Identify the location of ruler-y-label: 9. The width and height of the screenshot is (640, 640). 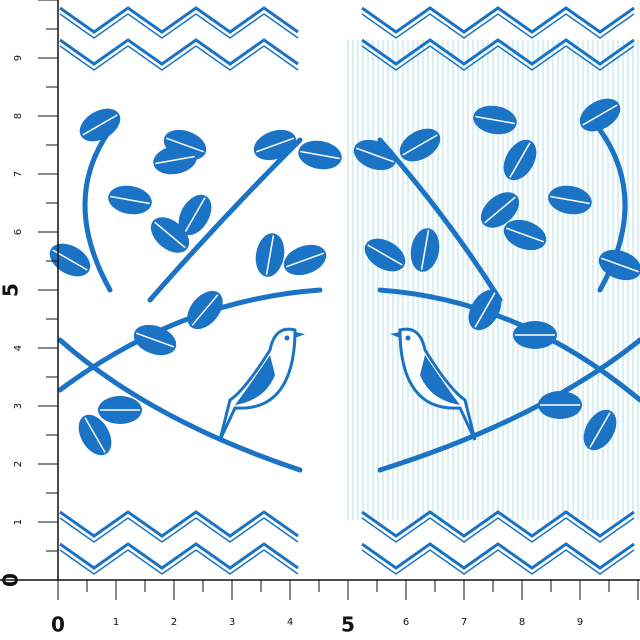
(18, 58).